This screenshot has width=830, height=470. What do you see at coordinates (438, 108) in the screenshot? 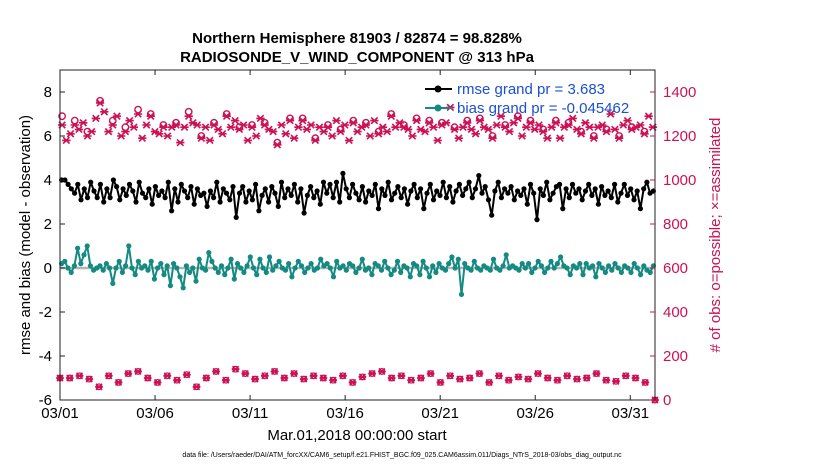
I see `legend-bias-marker` at bounding box center [438, 108].